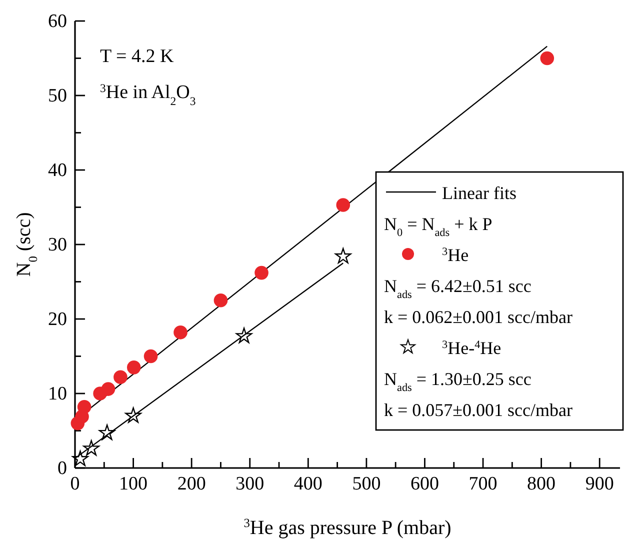  I want to click on annotation: k = 0.062±0.001 scc/mbar, so click(478, 317).